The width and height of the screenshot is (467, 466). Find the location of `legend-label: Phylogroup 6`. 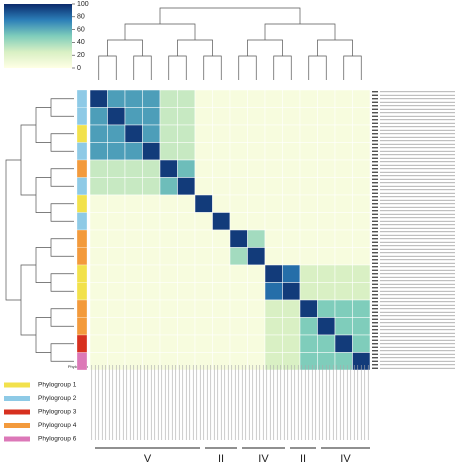

legend-label: Phylogroup 6 is located at coordinates (57, 439).